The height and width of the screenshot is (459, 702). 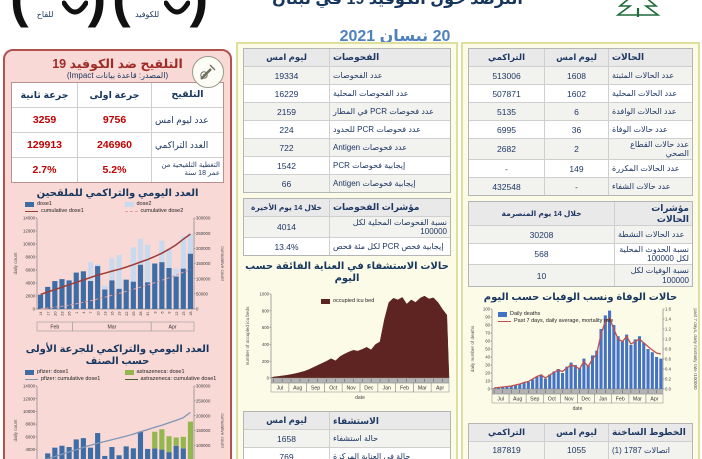 What do you see at coordinates (30, 424) in the screenshot?
I see `svg-text: 8000` at bounding box center [30, 424].